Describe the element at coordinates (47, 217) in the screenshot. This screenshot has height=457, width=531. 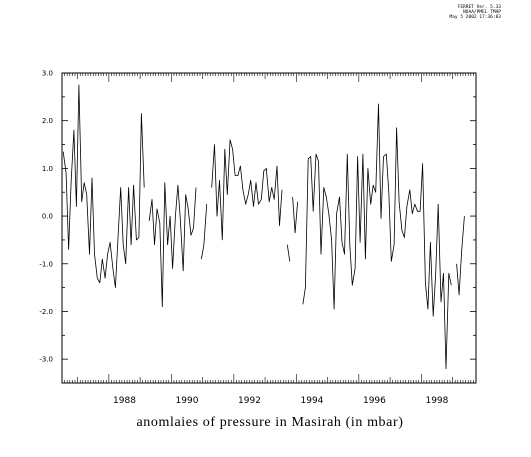
I see `y-tick-label: 0.0` at that location.